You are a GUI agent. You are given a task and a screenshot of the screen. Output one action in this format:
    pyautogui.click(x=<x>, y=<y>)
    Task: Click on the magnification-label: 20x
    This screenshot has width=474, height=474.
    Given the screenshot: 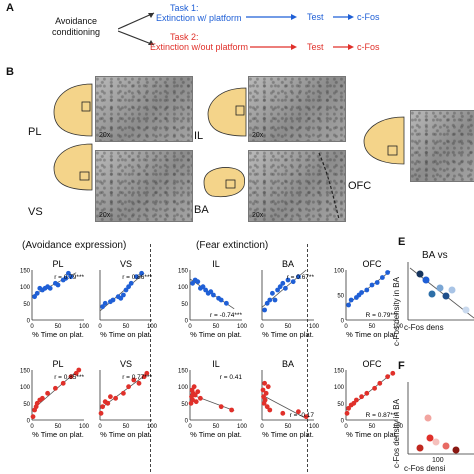 What is the action you would take?
    pyautogui.click(x=105, y=215)
    